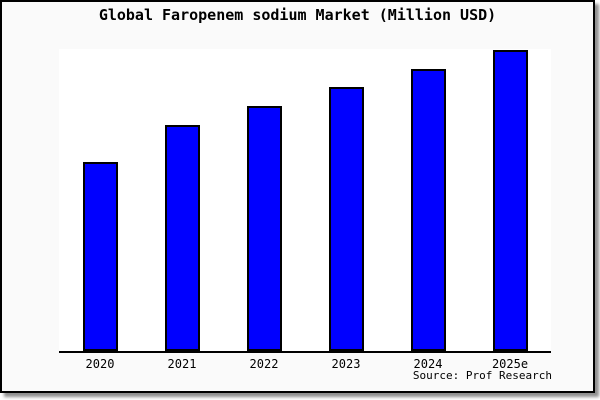  I want to click on bar-2020, so click(100, 256).